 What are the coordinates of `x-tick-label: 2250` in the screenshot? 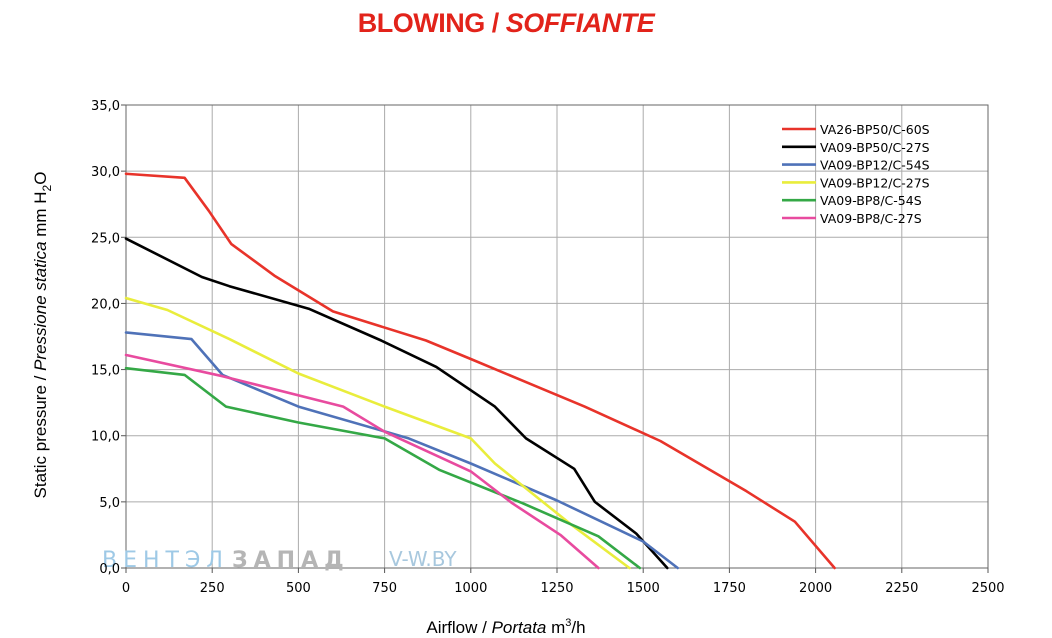 It's located at (901, 588).